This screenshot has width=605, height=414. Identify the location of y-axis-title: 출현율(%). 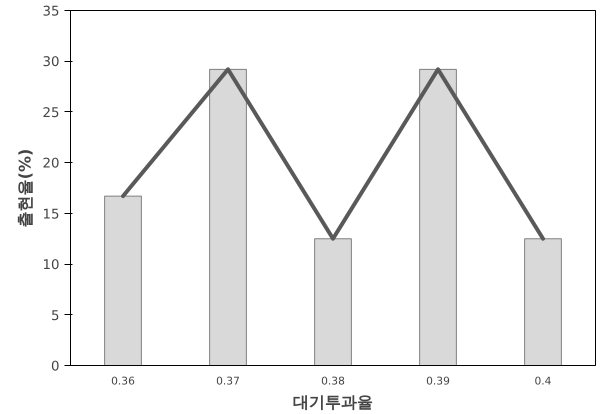
(25, 188).